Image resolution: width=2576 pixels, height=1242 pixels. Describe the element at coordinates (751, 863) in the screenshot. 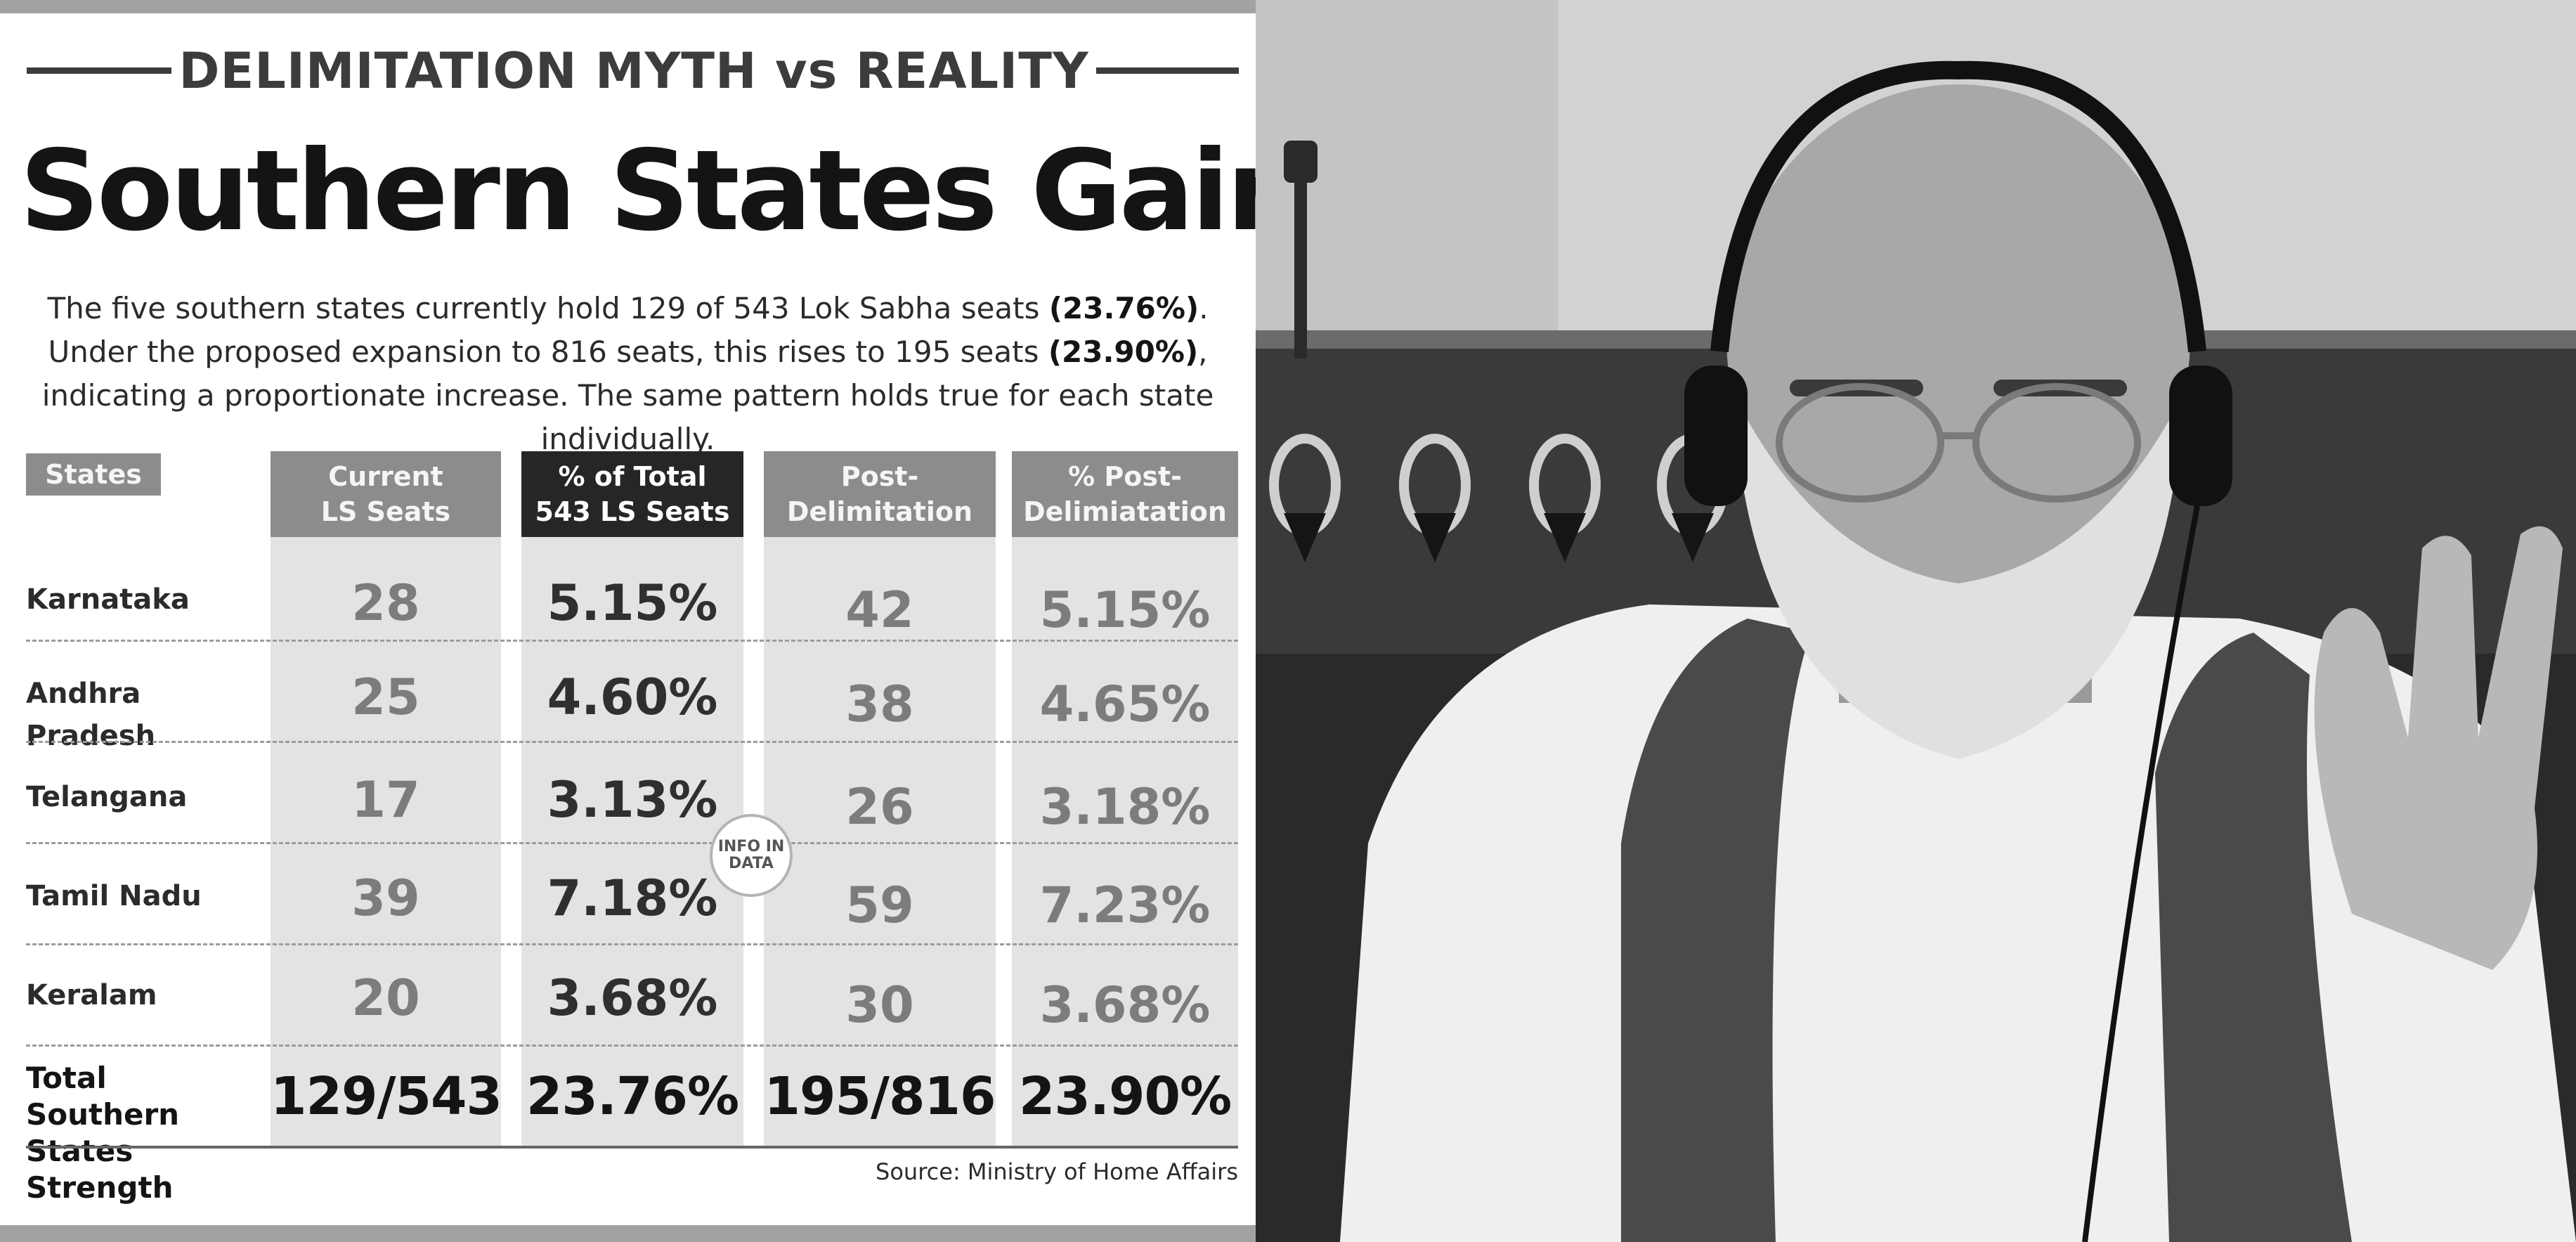

I see `watermark-line2: DATA` at that location.